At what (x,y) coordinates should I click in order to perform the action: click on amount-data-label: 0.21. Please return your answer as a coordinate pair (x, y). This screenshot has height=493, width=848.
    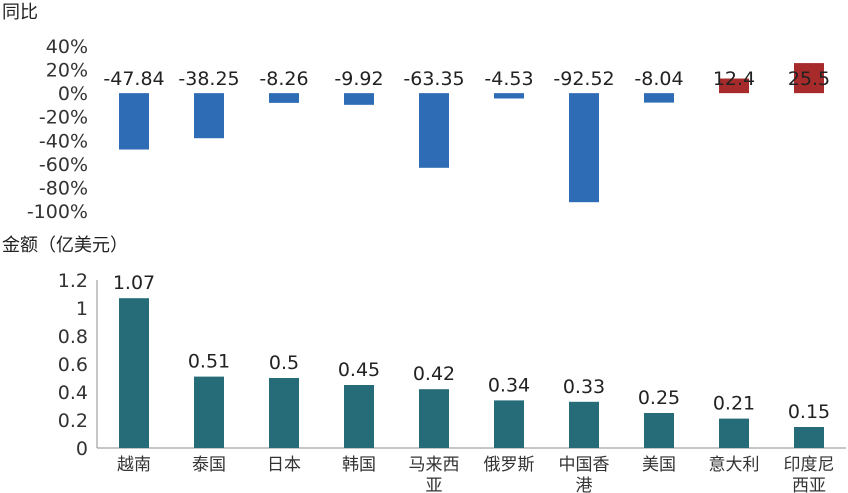
    Looking at the image, I should click on (734, 404).